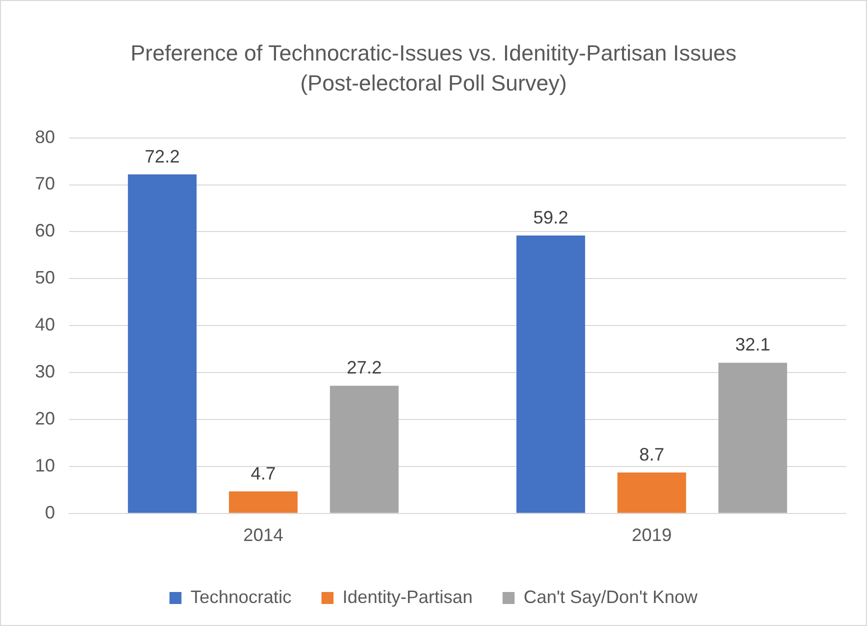  I want to click on x-tick-label: 2019, so click(652, 535).